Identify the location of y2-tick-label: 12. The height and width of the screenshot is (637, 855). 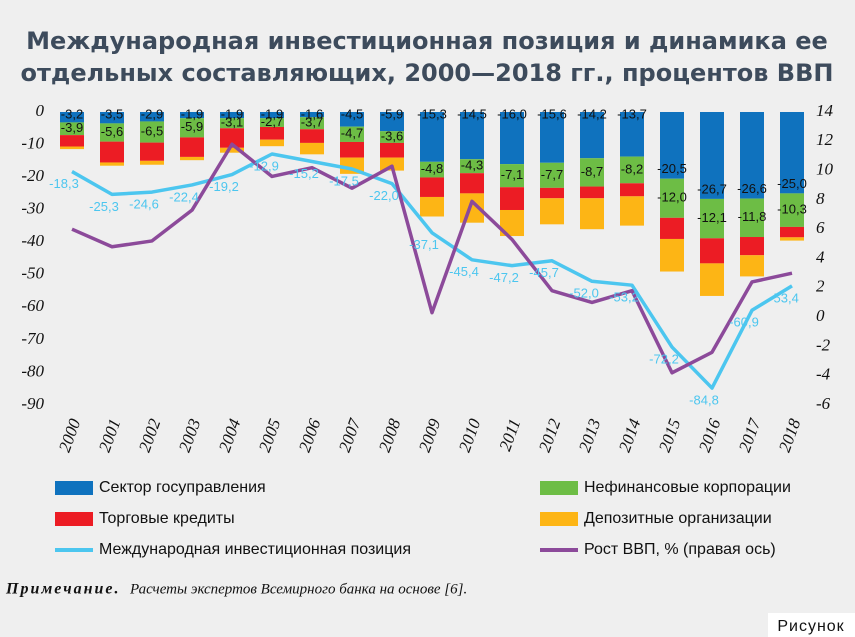
(825, 139).